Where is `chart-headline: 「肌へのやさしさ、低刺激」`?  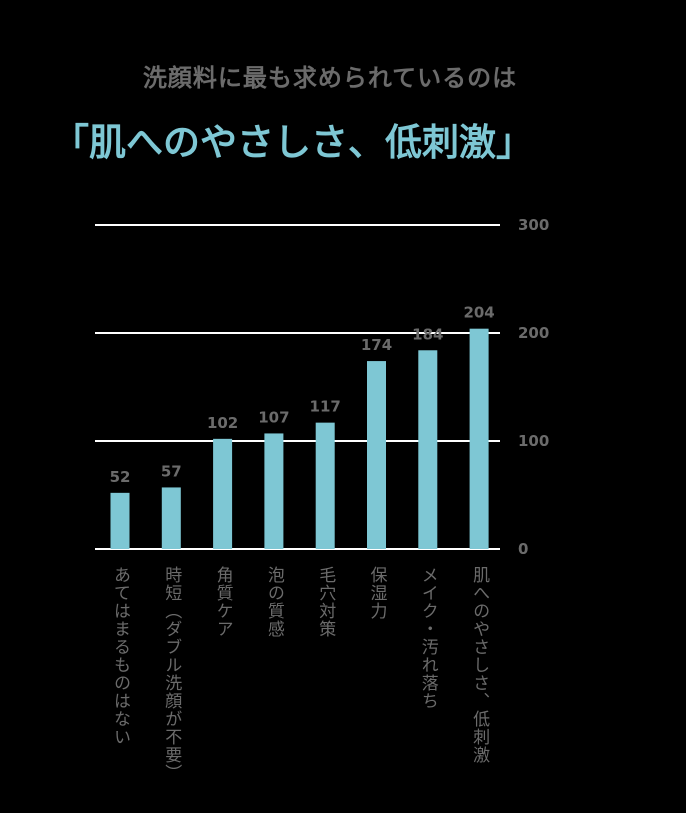 chart-headline: 「肌へのやさしさ、低刺激」 is located at coordinates (292, 142).